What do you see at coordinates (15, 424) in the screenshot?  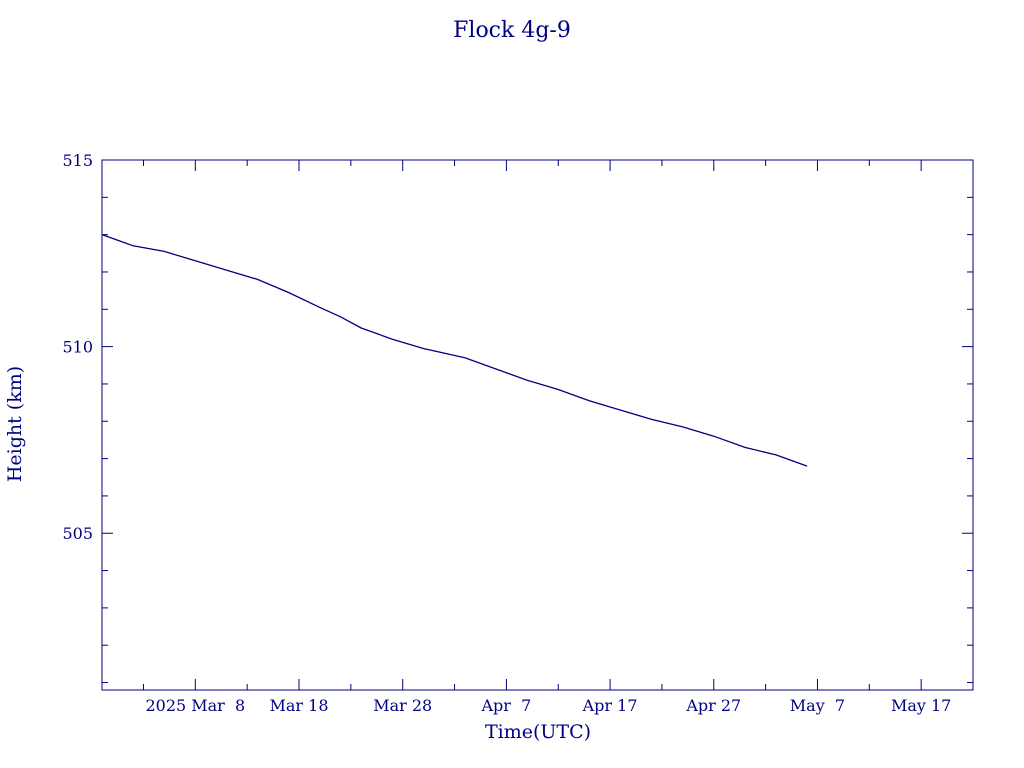 I see `y-axis-label: Height (km)` at bounding box center [15, 424].